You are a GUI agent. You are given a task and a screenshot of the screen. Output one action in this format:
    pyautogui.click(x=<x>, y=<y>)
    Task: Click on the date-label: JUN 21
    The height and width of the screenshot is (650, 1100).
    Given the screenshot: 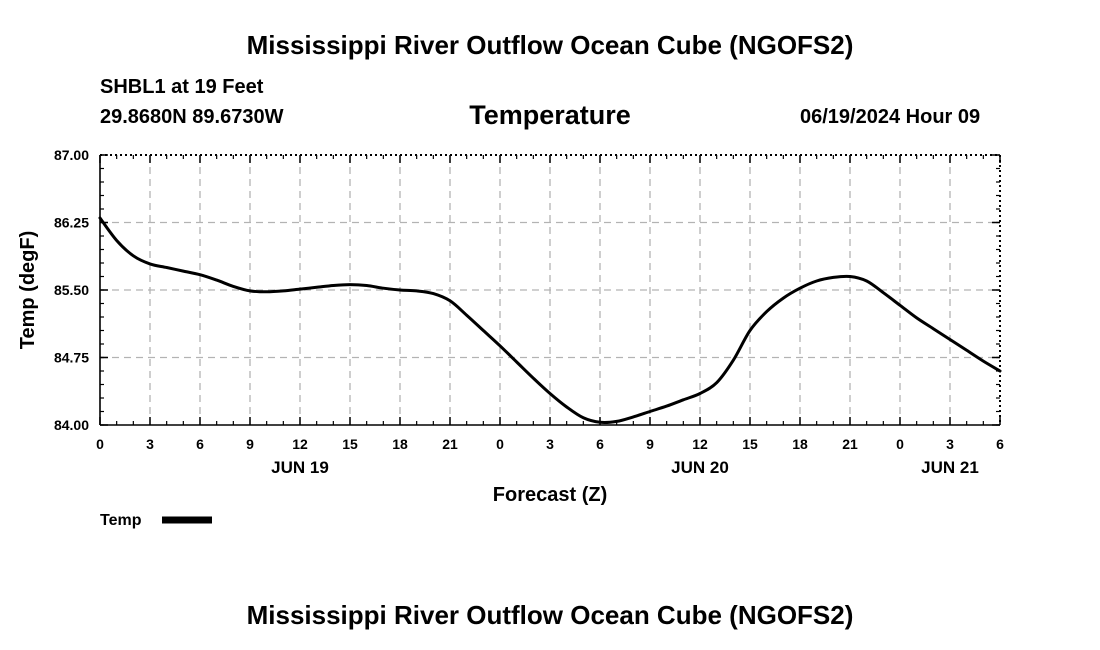 What is the action you would take?
    pyautogui.click(x=950, y=467)
    